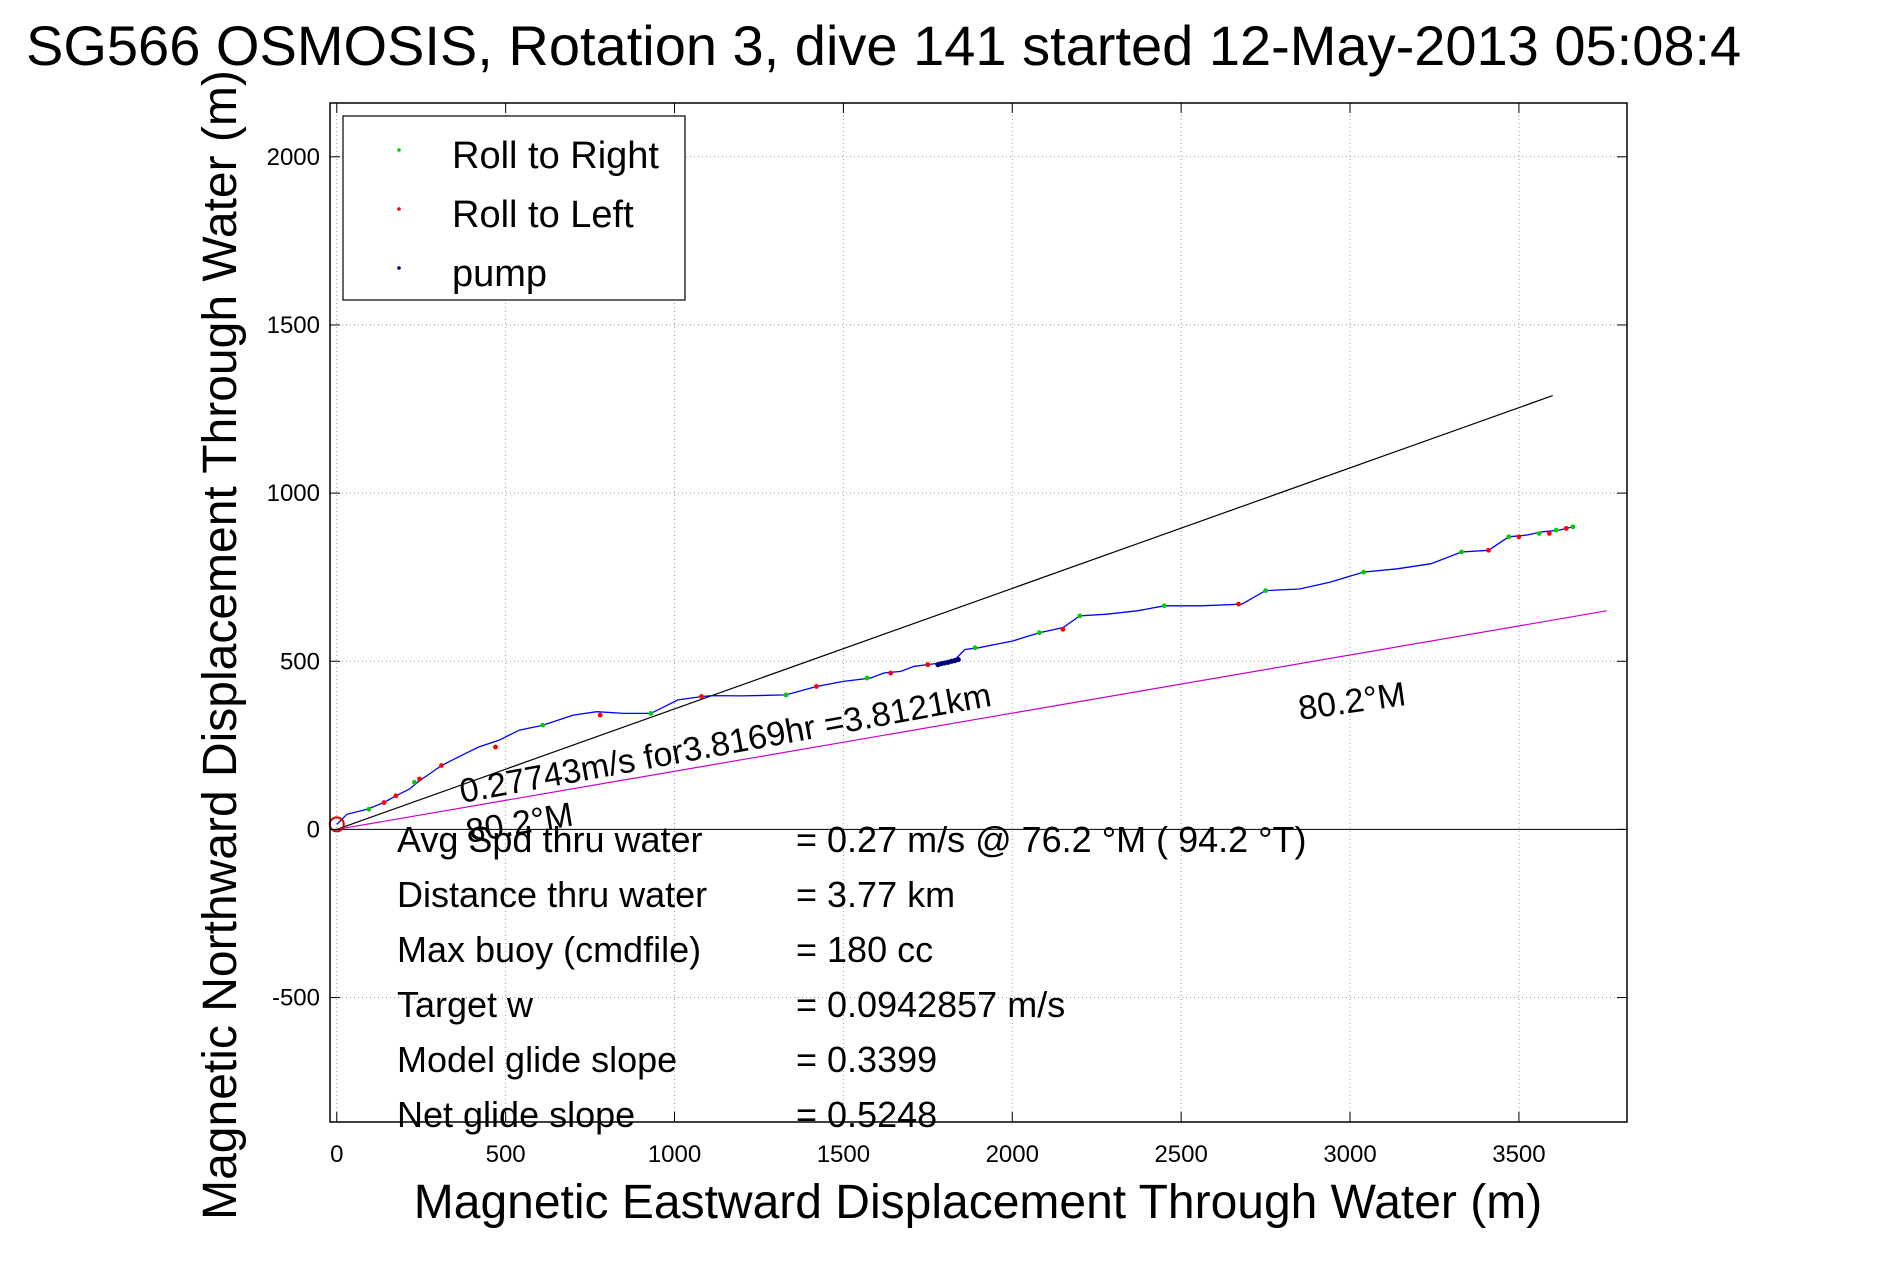  What do you see at coordinates (552, 894) in the screenshot?
I see `stat-label: Distance thru water` at bounding box center [552, 894].